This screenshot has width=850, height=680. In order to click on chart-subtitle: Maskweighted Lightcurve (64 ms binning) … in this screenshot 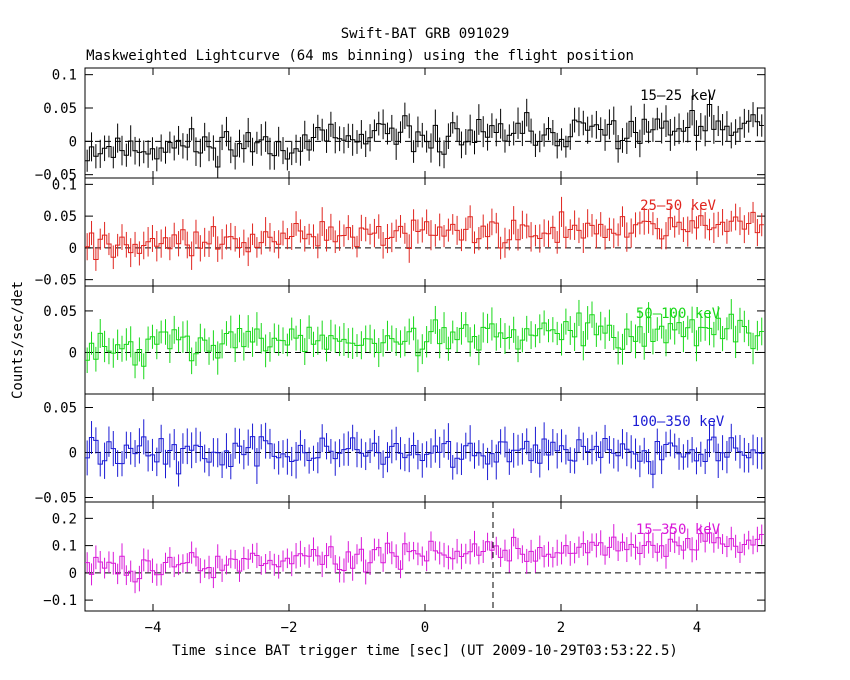, I will do `click(360, 56)`.